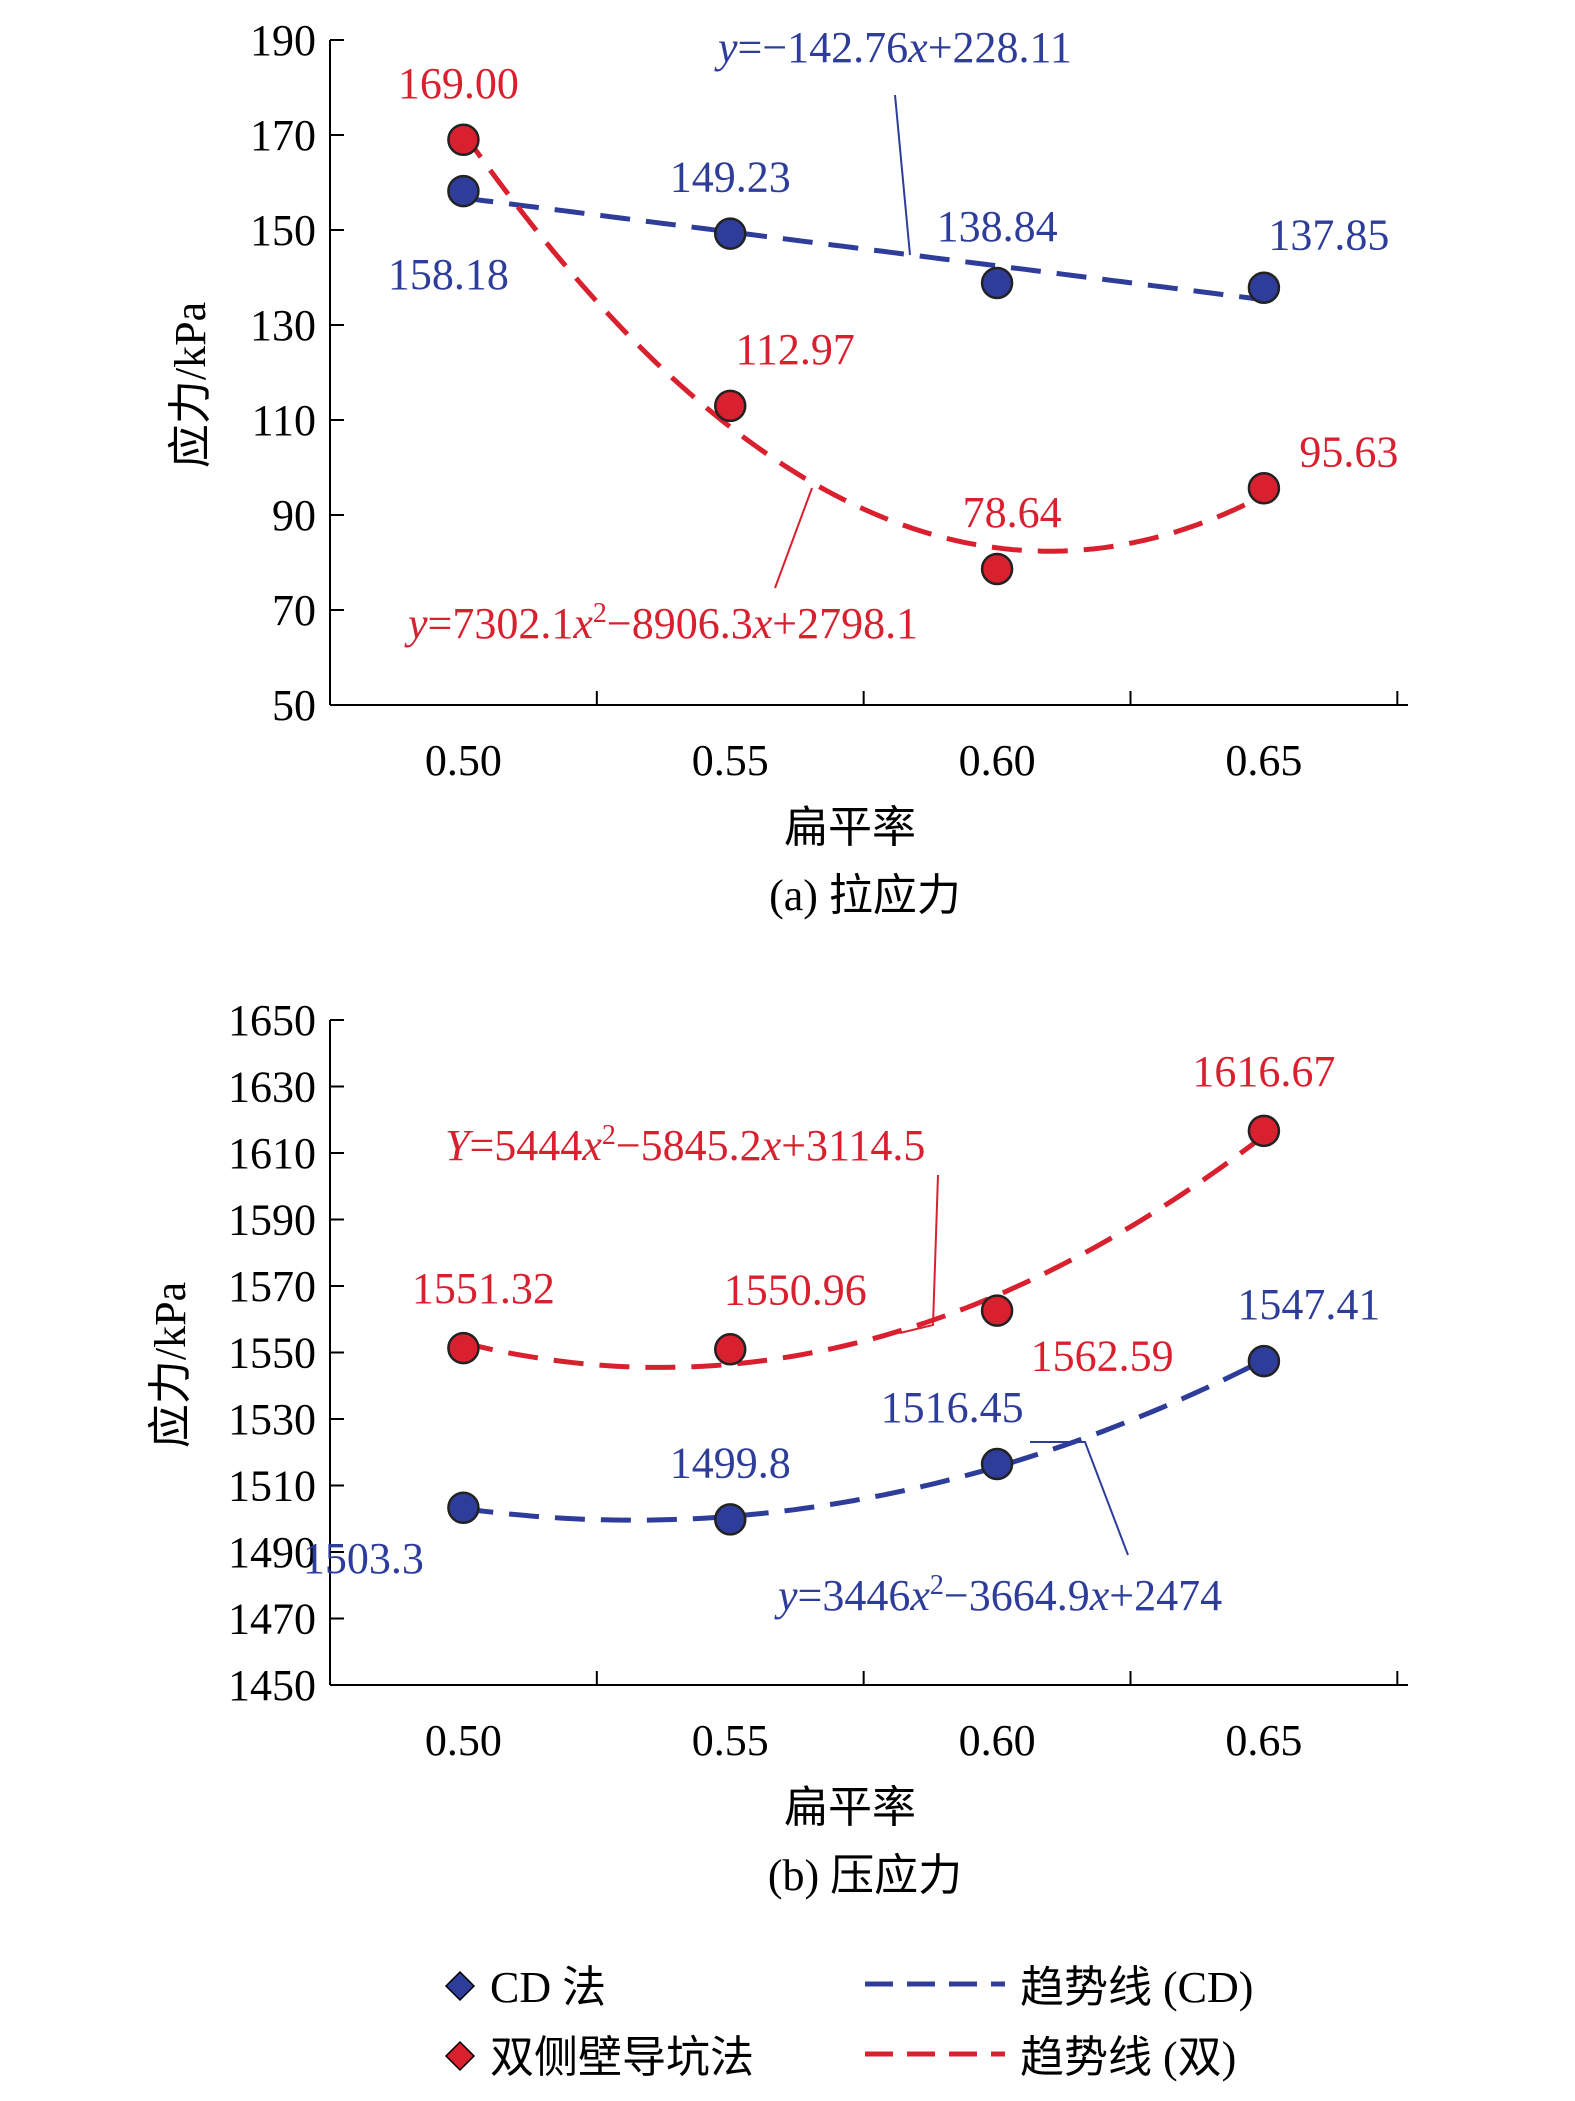 This screenshot has width=1575, height=2101. Describe the element at coordinates (272, 1419) in the screenshot. I see `y-tick-label: 1530` at that location.